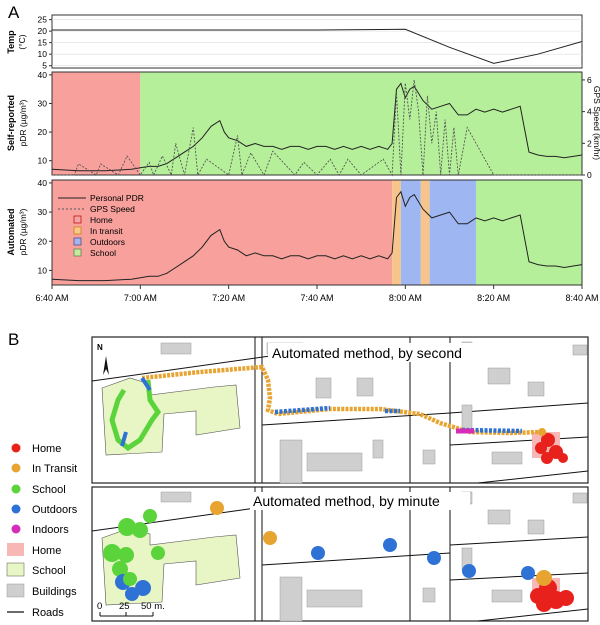 The width and height of the screenshot is (600, 625). What do you see at coordinates (43, 20) in the screenshot?
I see `y-tick-label: 25` at bounding box center [43, 20].